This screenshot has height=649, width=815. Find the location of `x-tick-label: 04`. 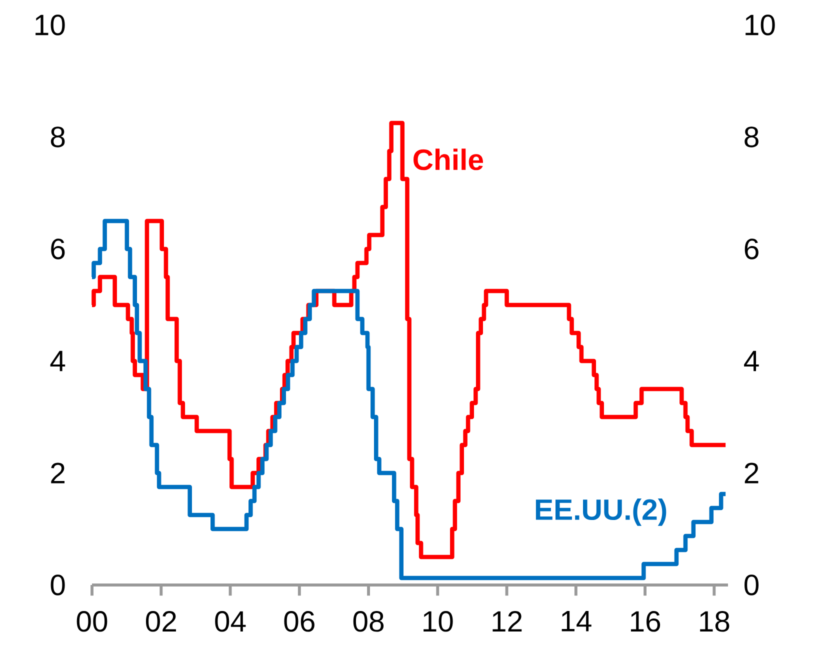

x-tick-label: 04 is located at coordinates (230, 621).